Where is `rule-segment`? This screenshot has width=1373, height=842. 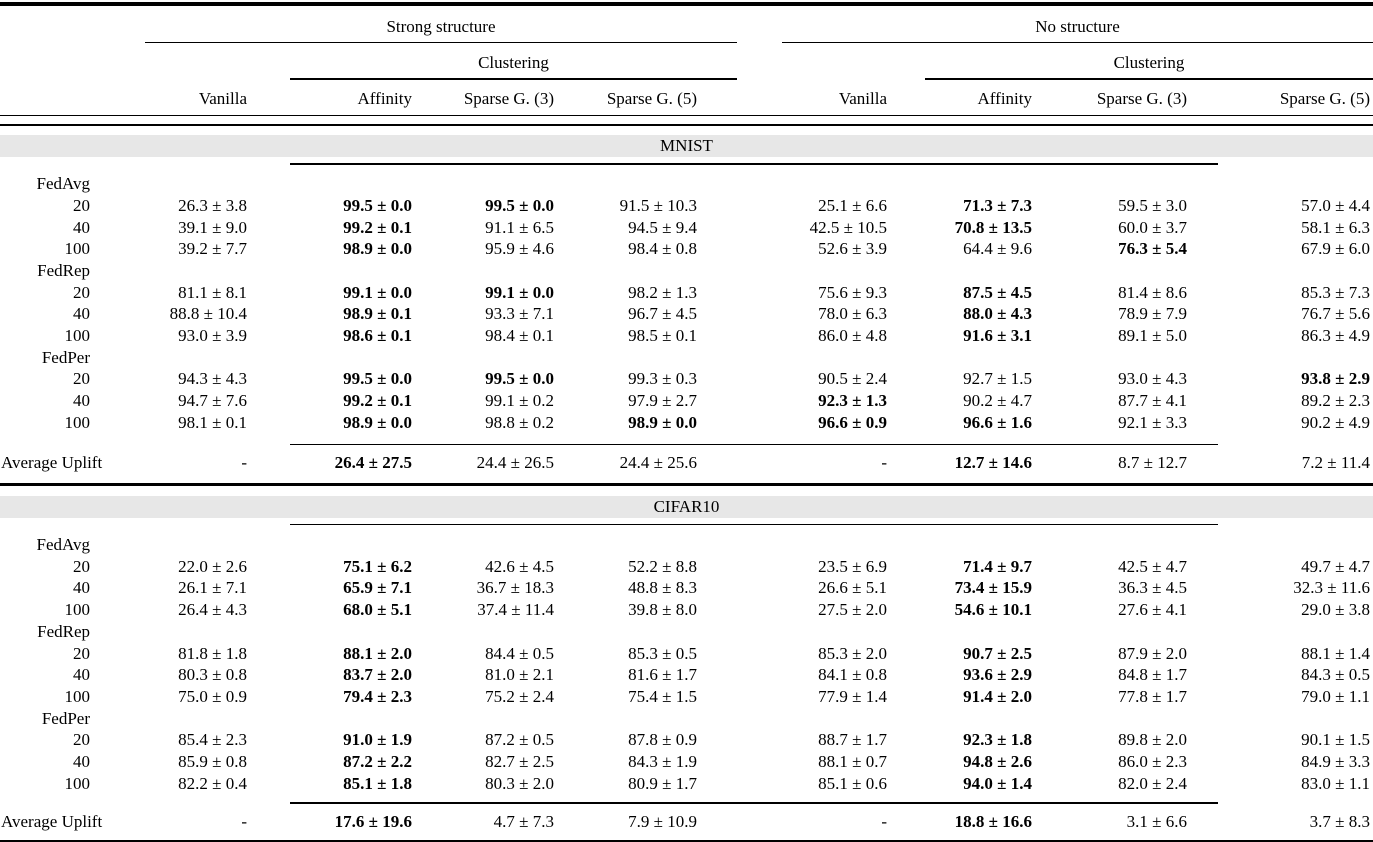 rule-segment is located at coordinates (513, 79).